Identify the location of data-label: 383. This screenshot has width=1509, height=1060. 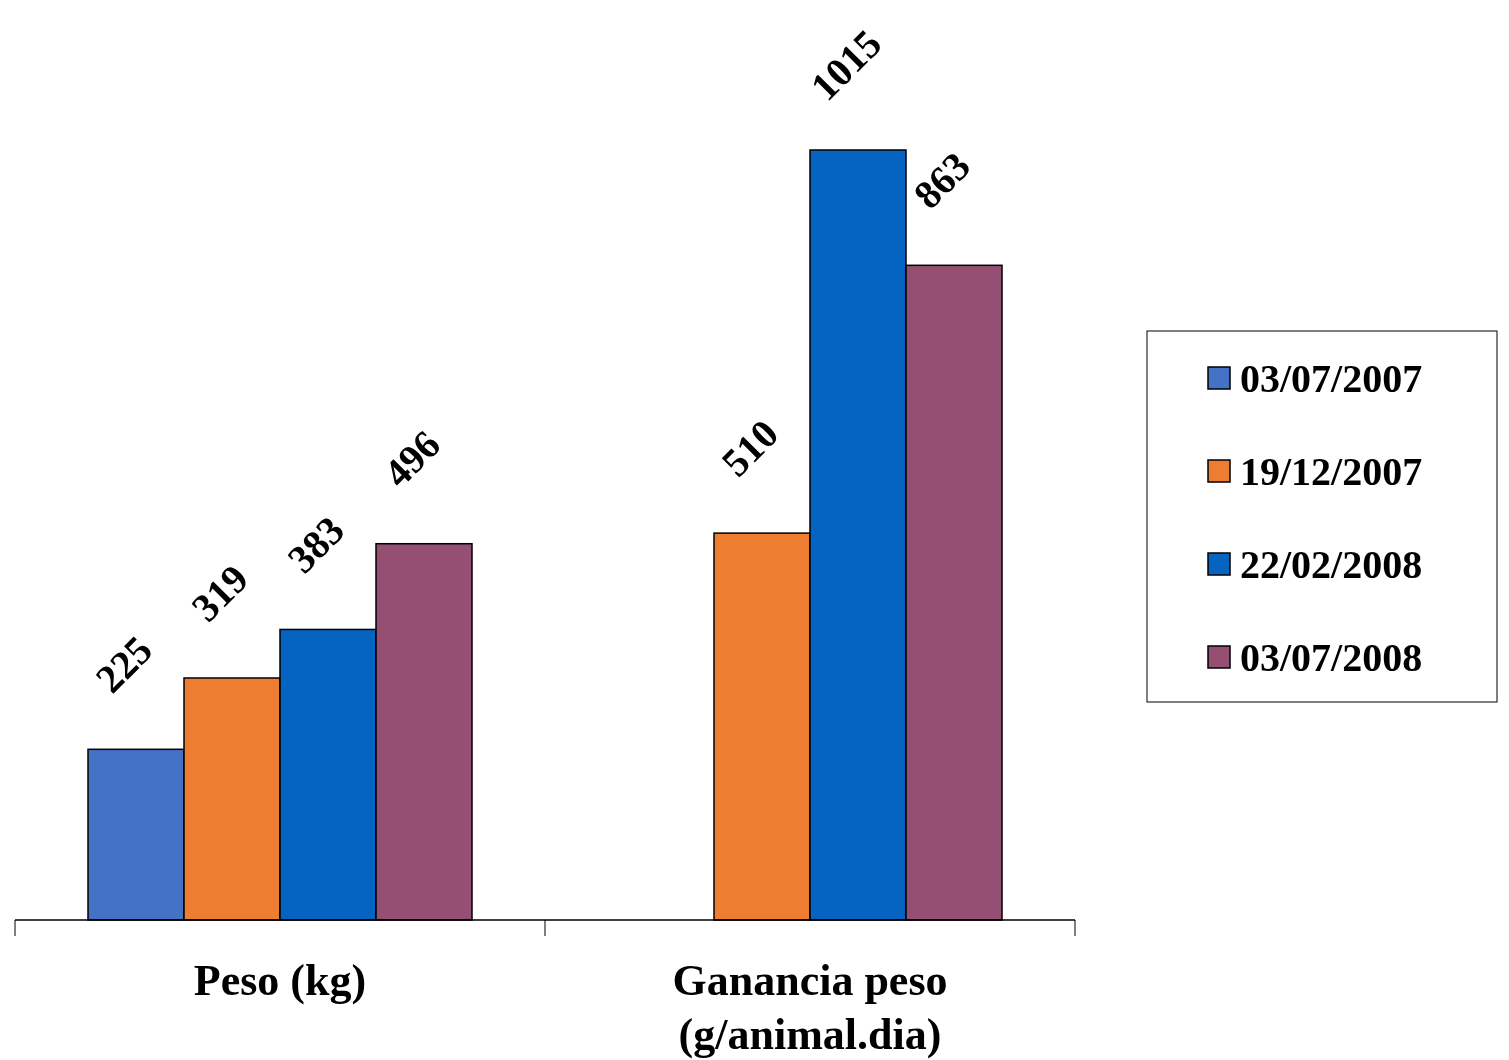
(316, 544).